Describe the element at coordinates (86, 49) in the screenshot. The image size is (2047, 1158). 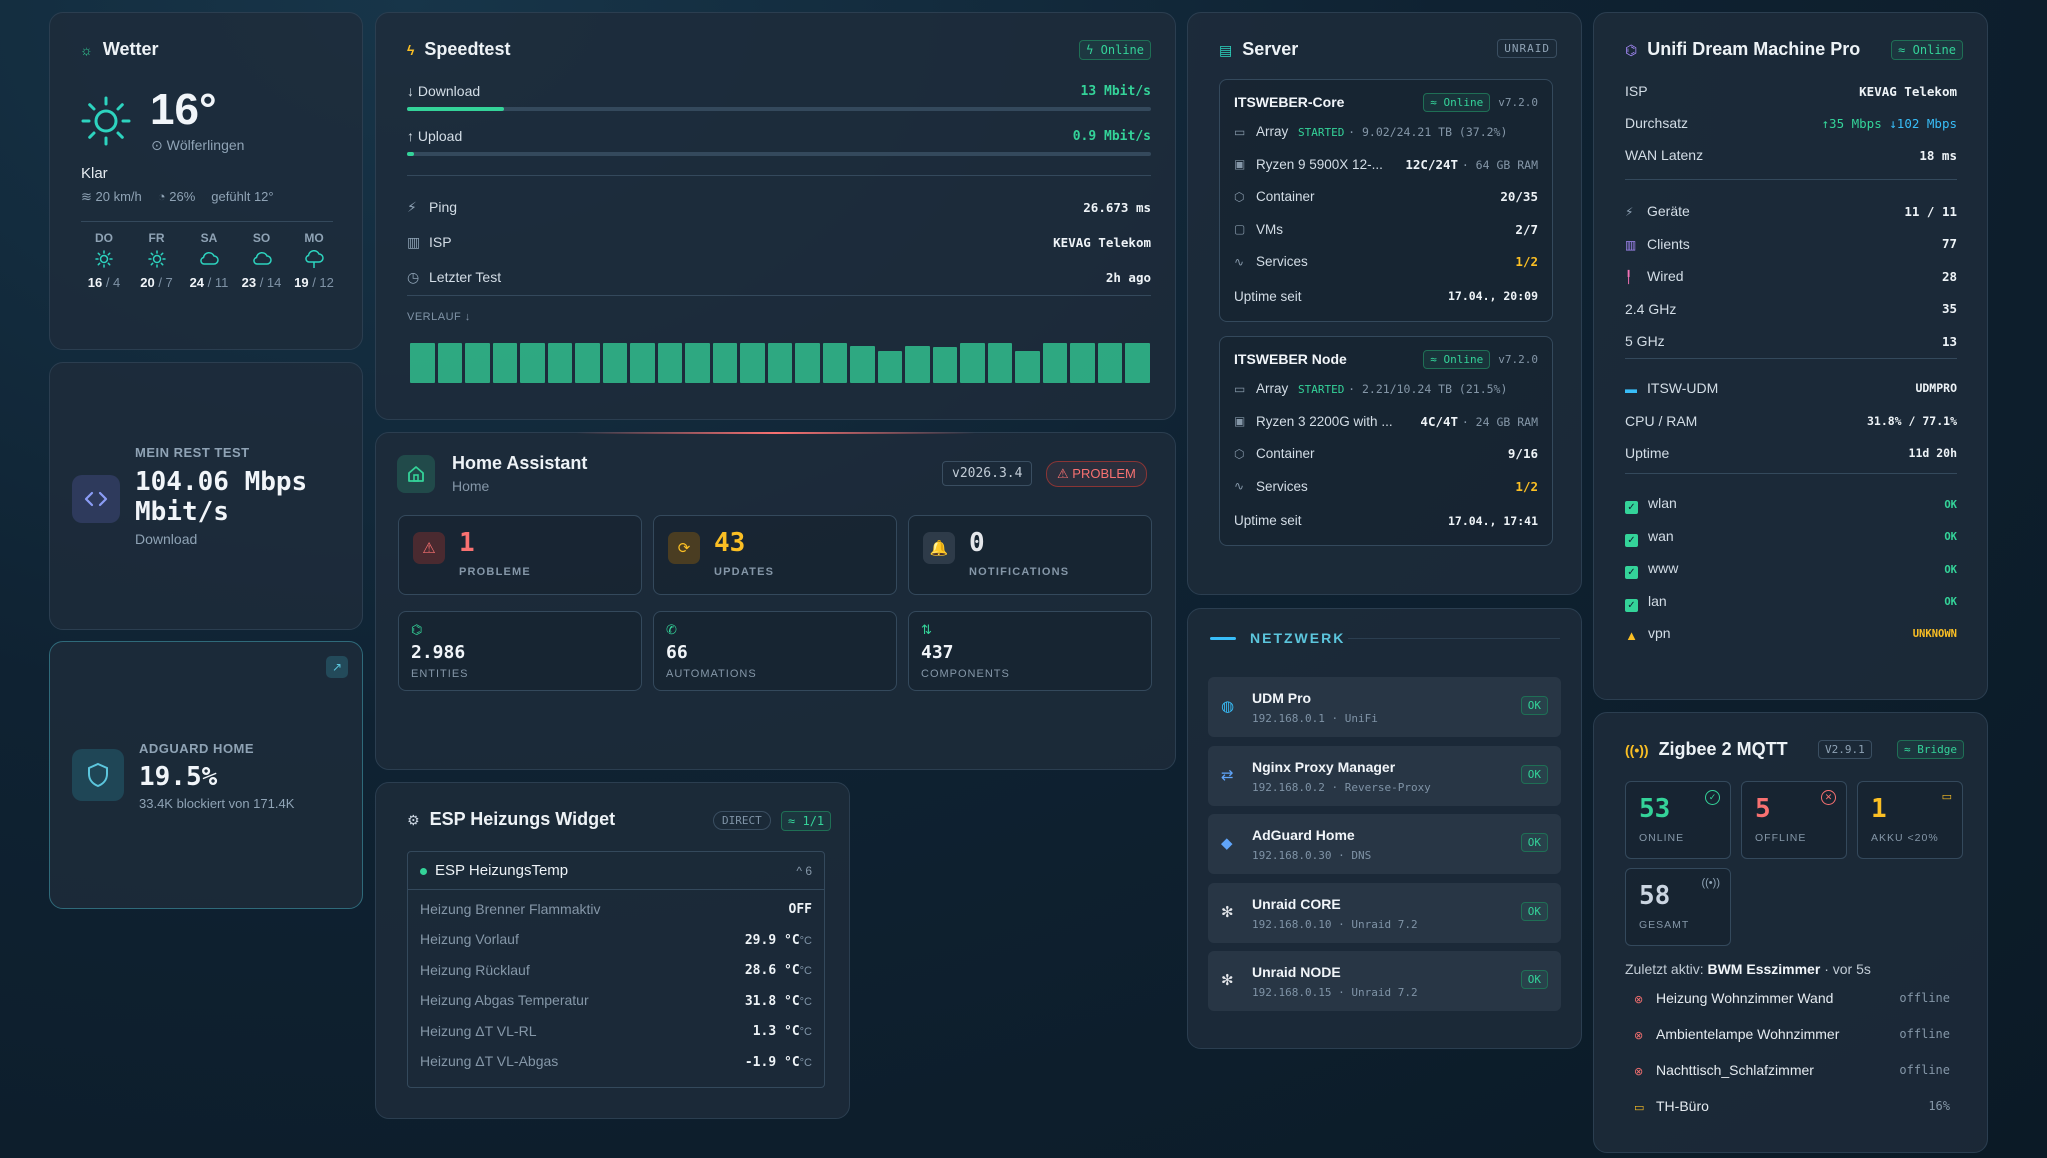
I see `sun-small-icon: ☼` at that location.